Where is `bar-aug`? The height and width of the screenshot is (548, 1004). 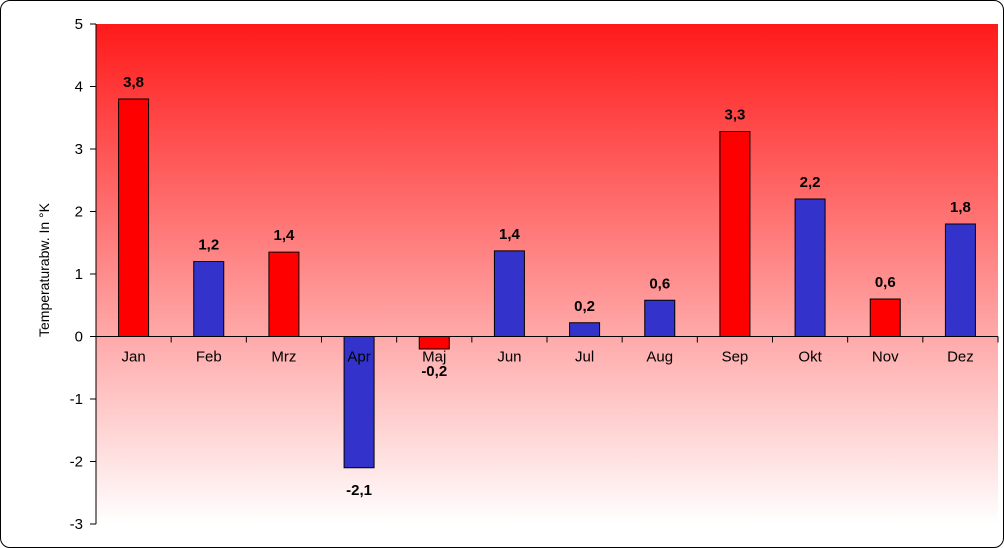
bar-aug is located at coordinates (660, 318).